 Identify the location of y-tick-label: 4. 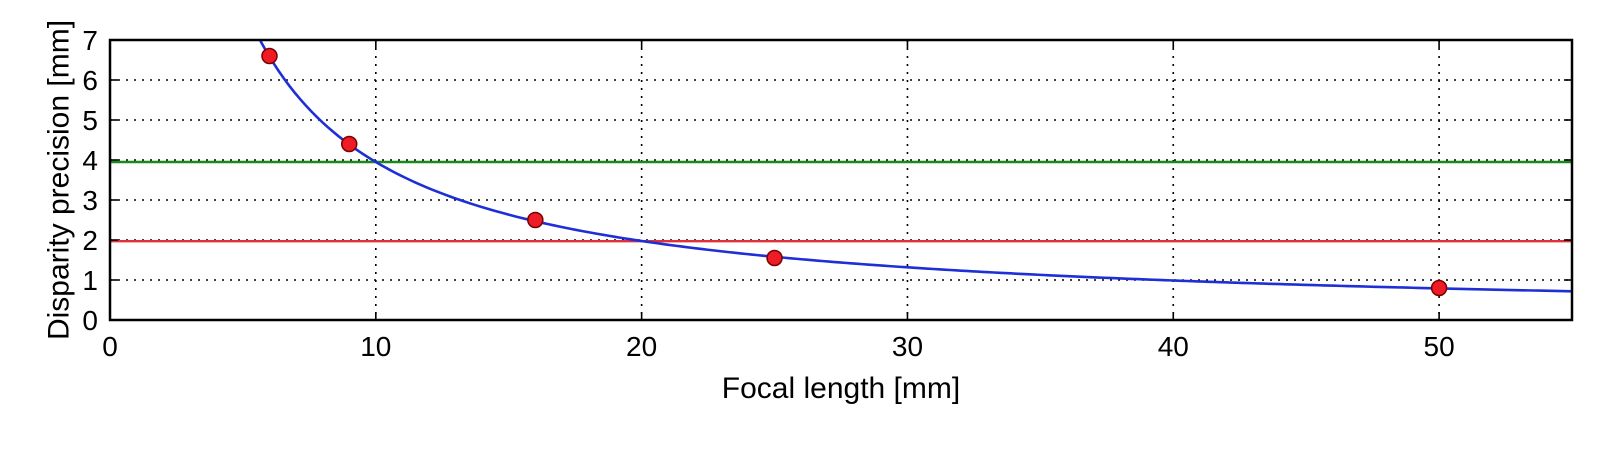
(90, 160).